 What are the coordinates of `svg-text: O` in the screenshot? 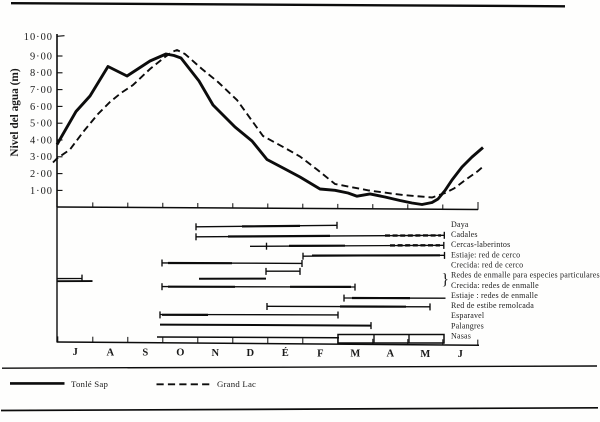 It's located at (180, 353).